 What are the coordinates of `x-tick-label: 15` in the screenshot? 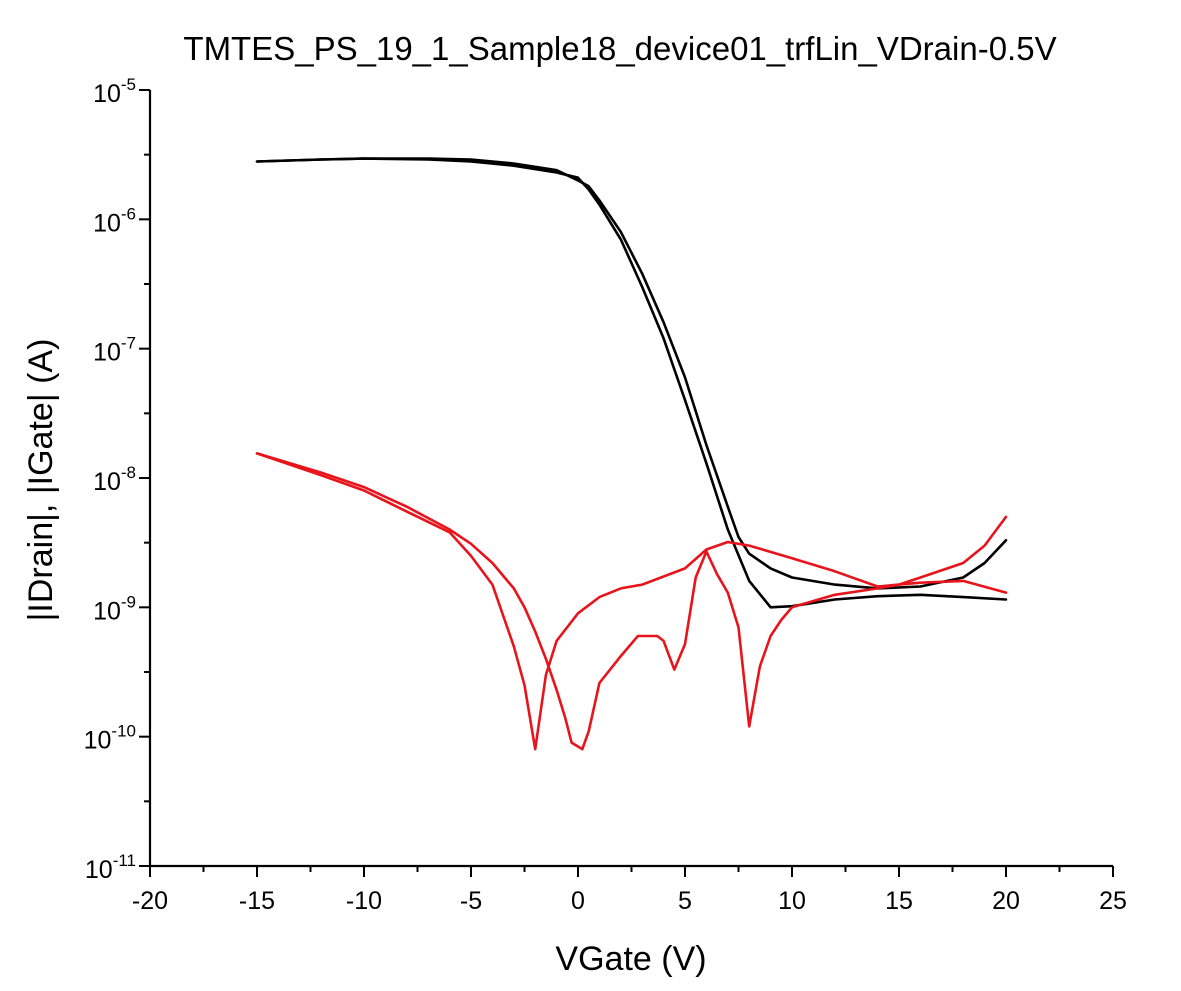 It's located at (899, 901).